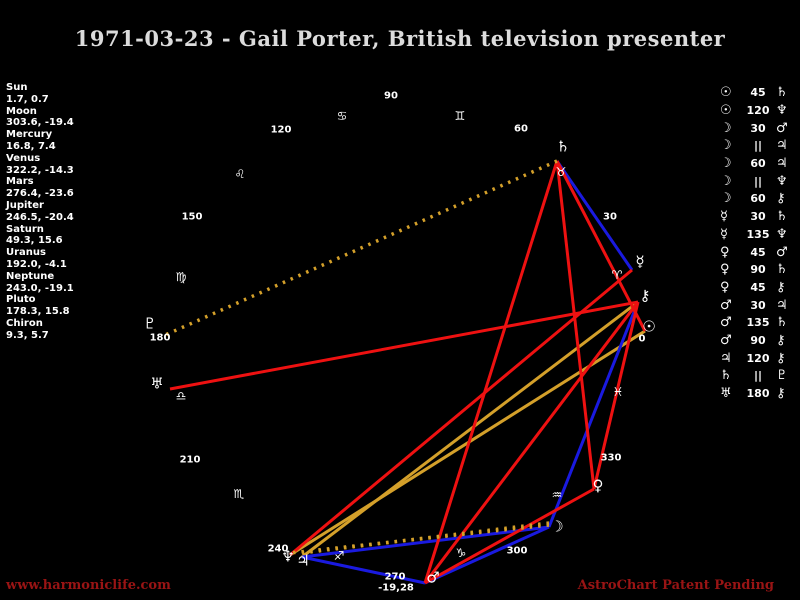 Image resolution: width=800 pixels, height=600 pixels. Describe the element at coordinates (27, 99) in the screenshot. I see `position-value: 1.7, 0.7` at that location.